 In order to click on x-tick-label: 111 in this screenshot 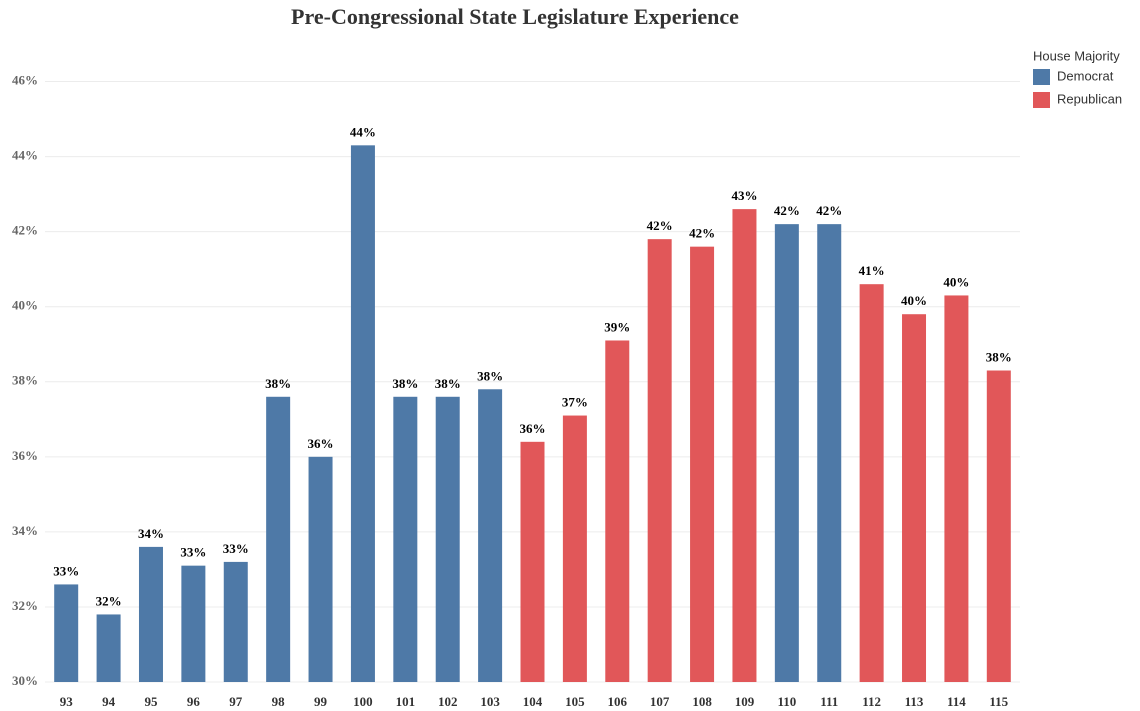, I will do `click(829, 701)`.